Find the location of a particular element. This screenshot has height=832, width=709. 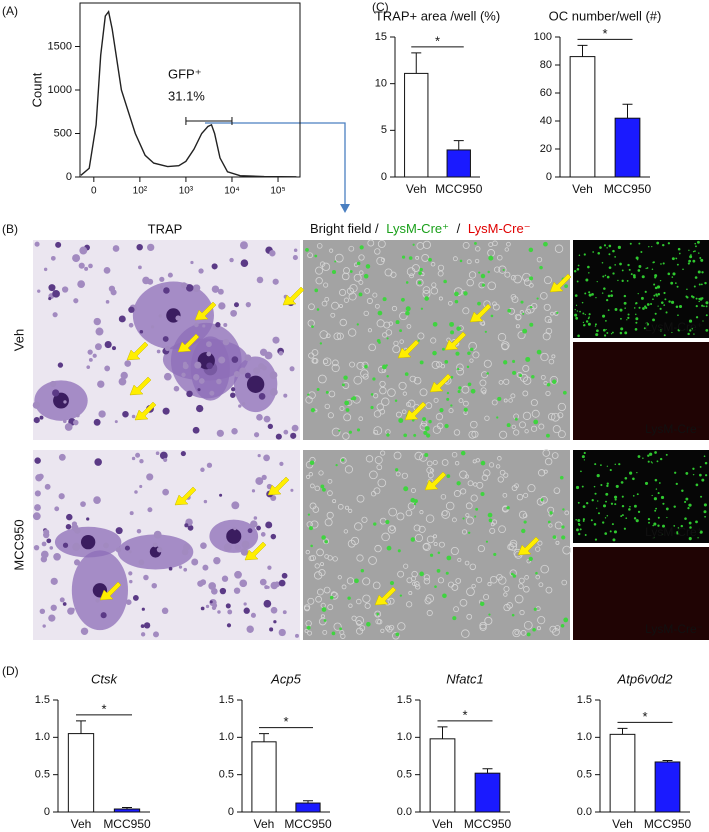

fluor-label: LysM-Cre⁻ is located at coordinates (674, 429).